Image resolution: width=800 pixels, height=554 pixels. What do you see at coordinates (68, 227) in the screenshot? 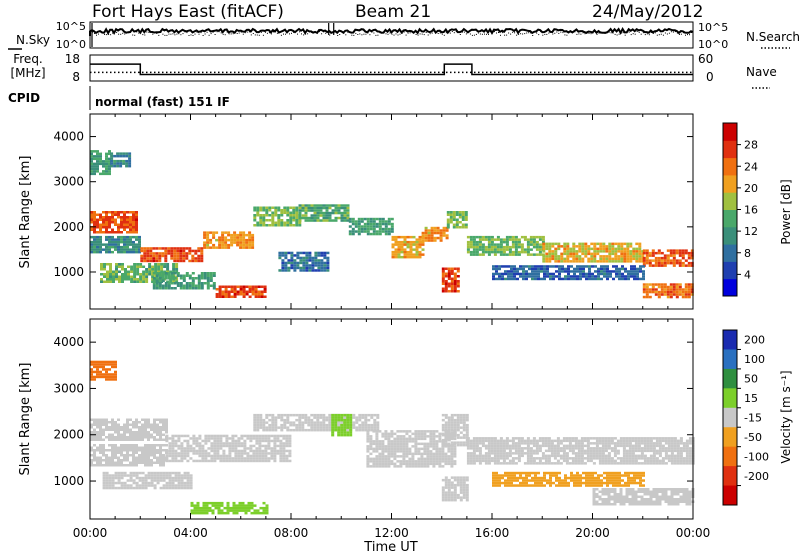
I see `y-tick-label: 2000` at bounding box center [68, 227].